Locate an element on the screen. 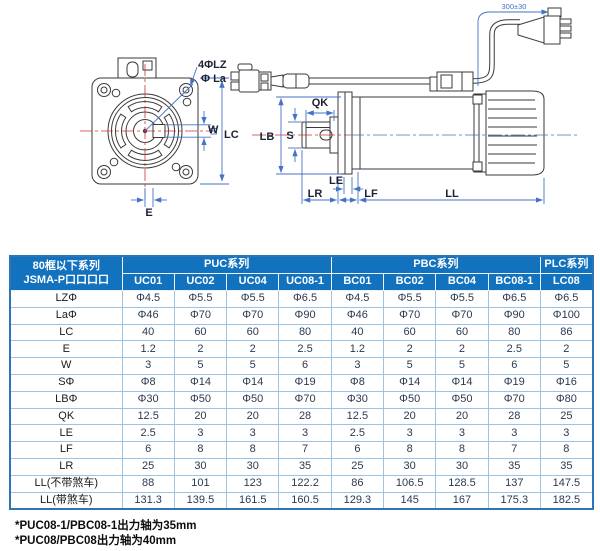 The width and height of the screenshot is (600, 551). table-row: QK 12.5 20 20 28 12.5 20 20 28 25 is located at coordinates (301, 416).